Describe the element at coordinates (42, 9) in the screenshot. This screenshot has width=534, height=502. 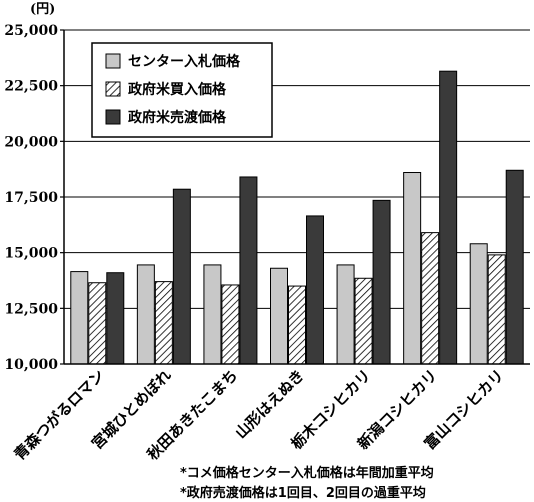
I see `y-axis-unit: (円)` at that location.